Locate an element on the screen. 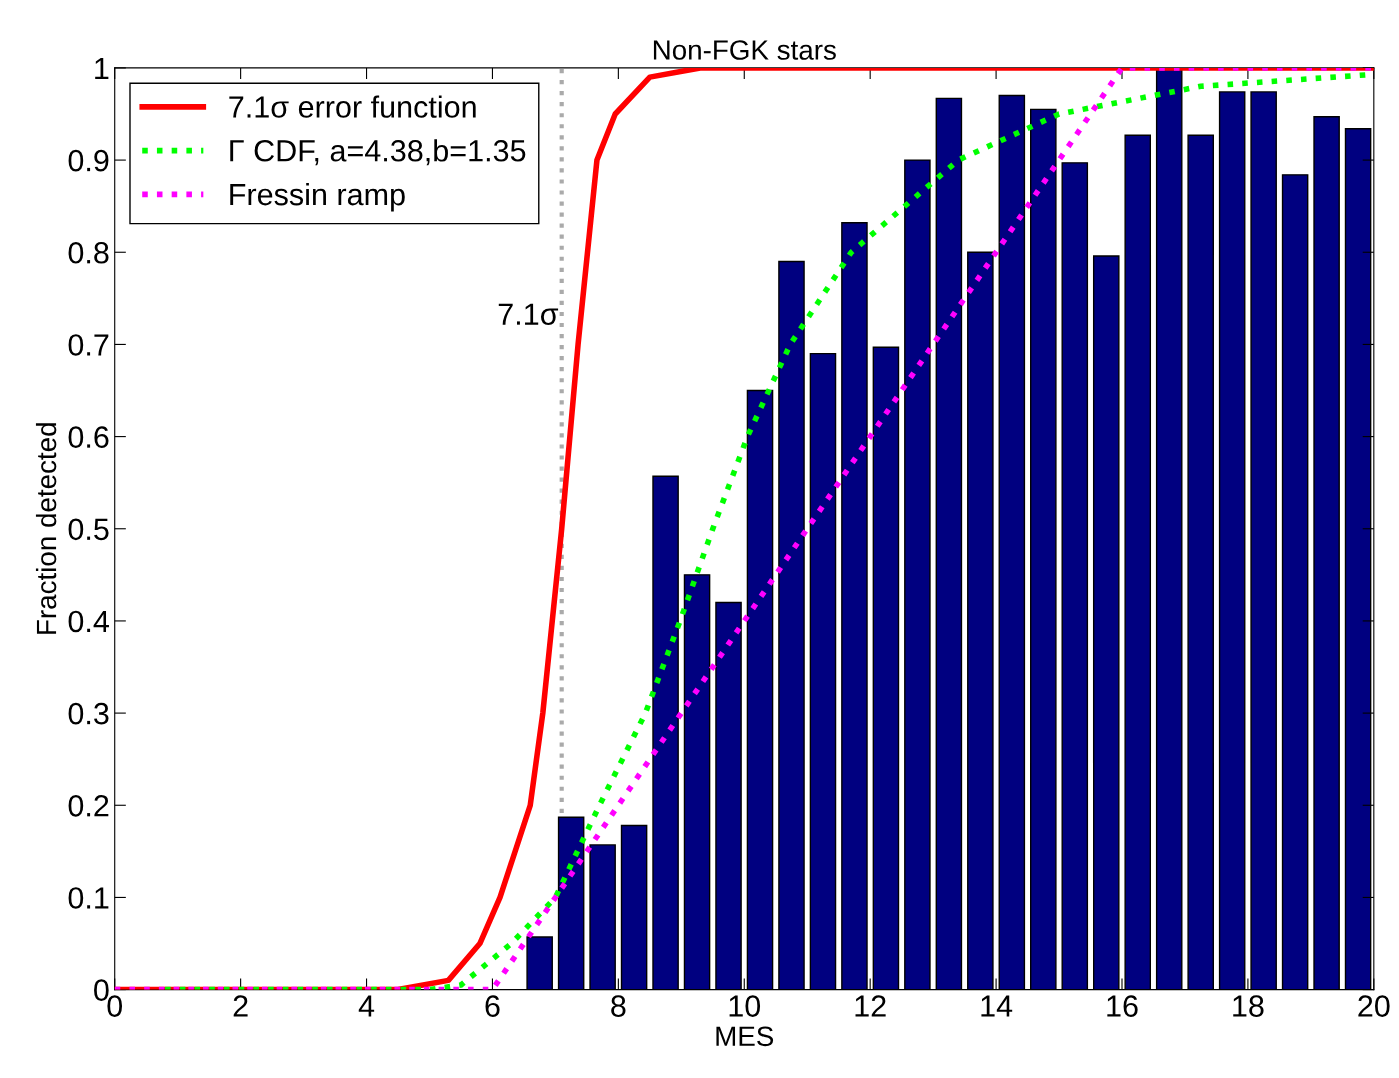 Image resolution: width=1399 pixels, height=1078 pixels. y-axis-title: Fraction detected is located at coordinates (46, 528).